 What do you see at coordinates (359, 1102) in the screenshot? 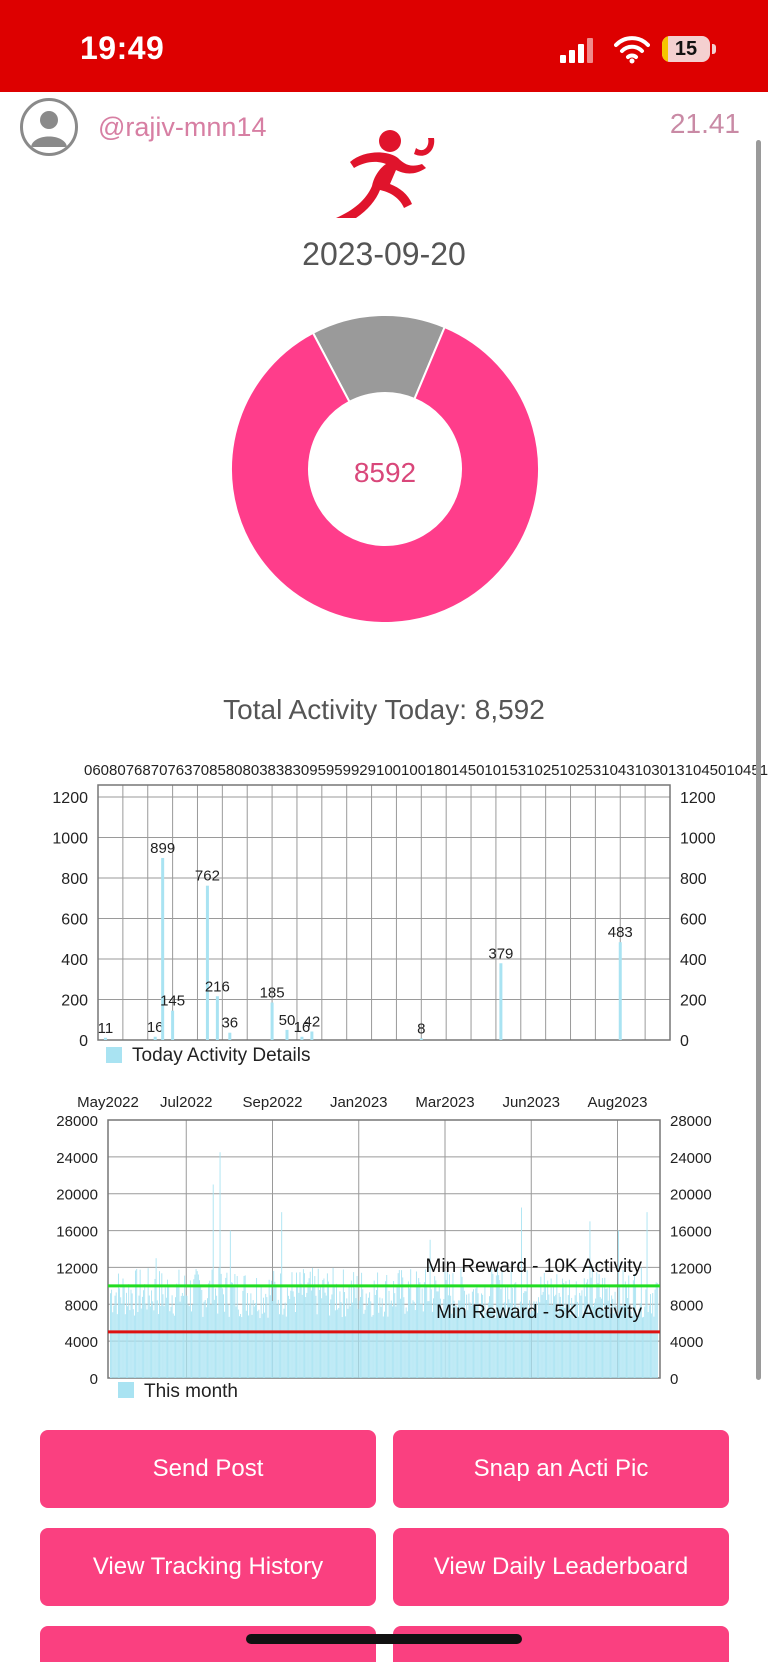
I see `x-tick-label: Jan2023` at bounding box center [359, 1102].